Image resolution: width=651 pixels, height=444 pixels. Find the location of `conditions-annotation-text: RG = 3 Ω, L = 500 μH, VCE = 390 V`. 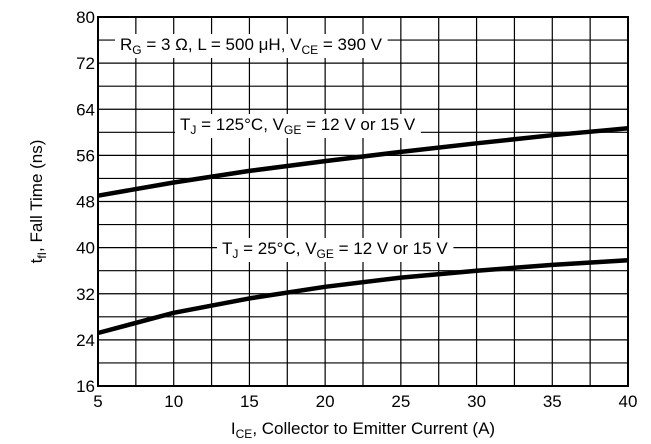

conditions-annotation-text: RG = 3 Ω, L = 500 μH, VCE = 390 V is located at coordinates (251, 46).